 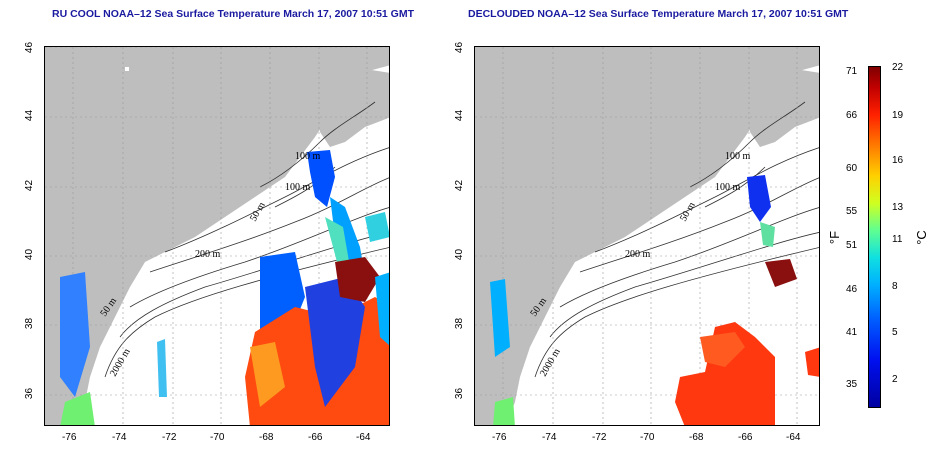 What do you see at coordinates (895, 286) in the screenshot?
I see `celsius-tick: 8` at bounding box center [895, 286].